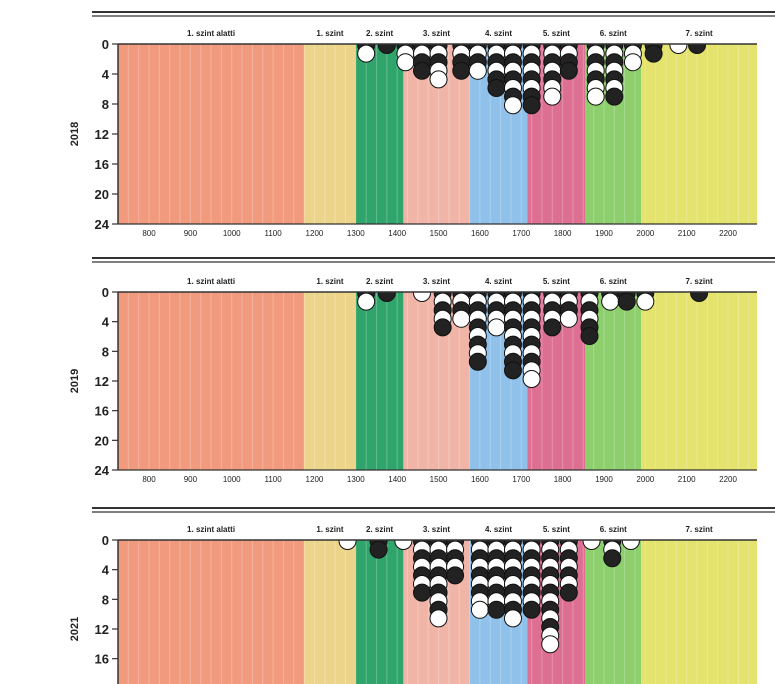 This screenshot has width=775, height=684. I want to click on band-label: 2. szint, so click(379, 281).